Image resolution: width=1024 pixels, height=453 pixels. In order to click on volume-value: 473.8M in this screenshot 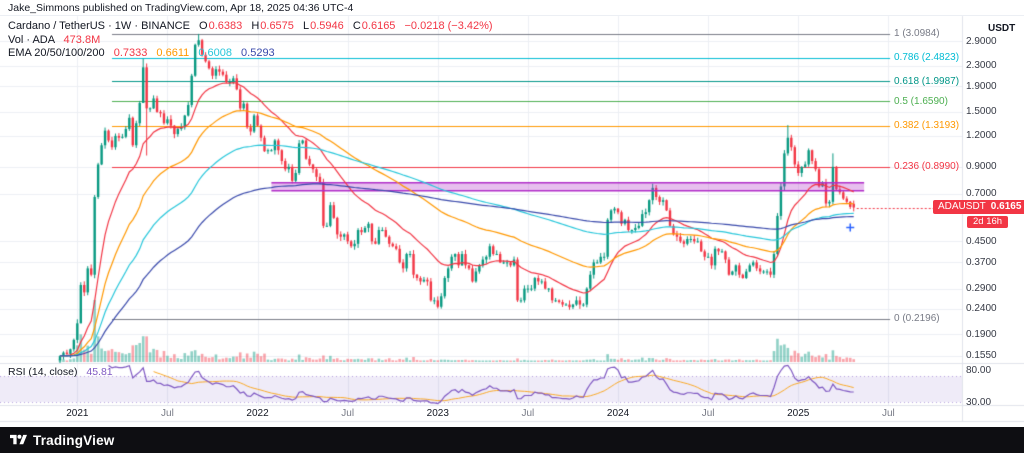, I will do `click(82, 39)`.